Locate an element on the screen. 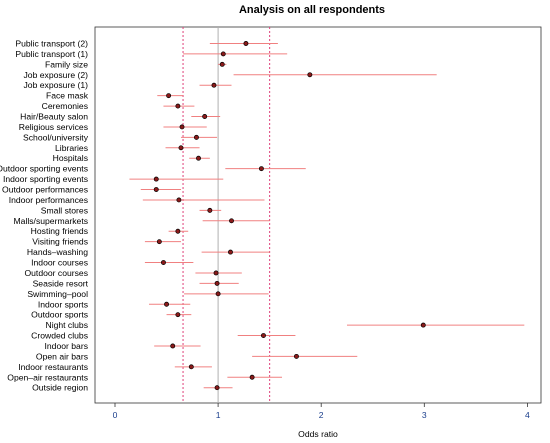  estimate-row: Seaside resort is located at coordinates (136, 283).